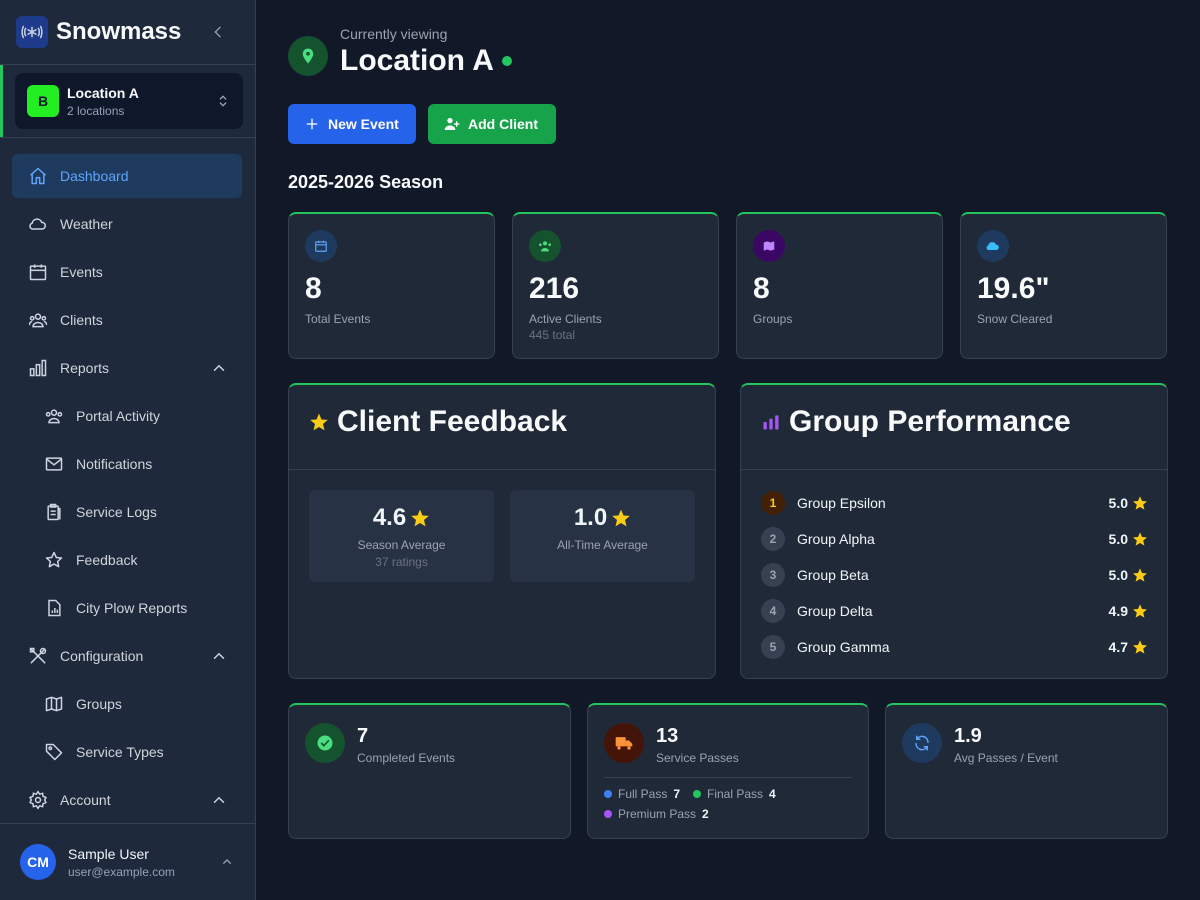 This screenshot has height=900, width=1200. I want to click on sidebar-item-city-plow-reports: City Plow Reports, so click(127, 608).